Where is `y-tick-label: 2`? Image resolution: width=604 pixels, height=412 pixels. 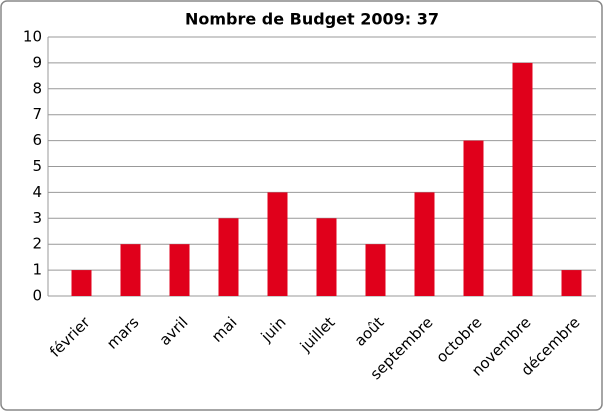 y-tick-label: 2 is located at coordinates (37, 244).